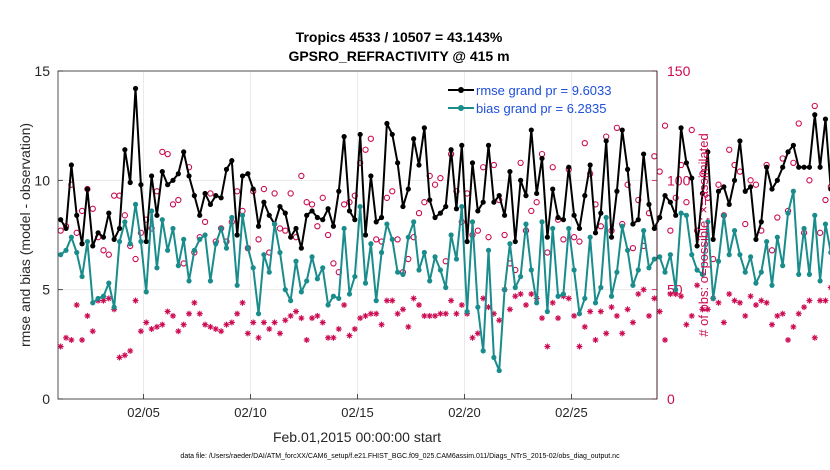 This screenshot has height=470, width=830. What do you see at coordinates (46, 399) in the screenshot?
I see `y-left-tick-label: 0` at bounding box center [46, 399].